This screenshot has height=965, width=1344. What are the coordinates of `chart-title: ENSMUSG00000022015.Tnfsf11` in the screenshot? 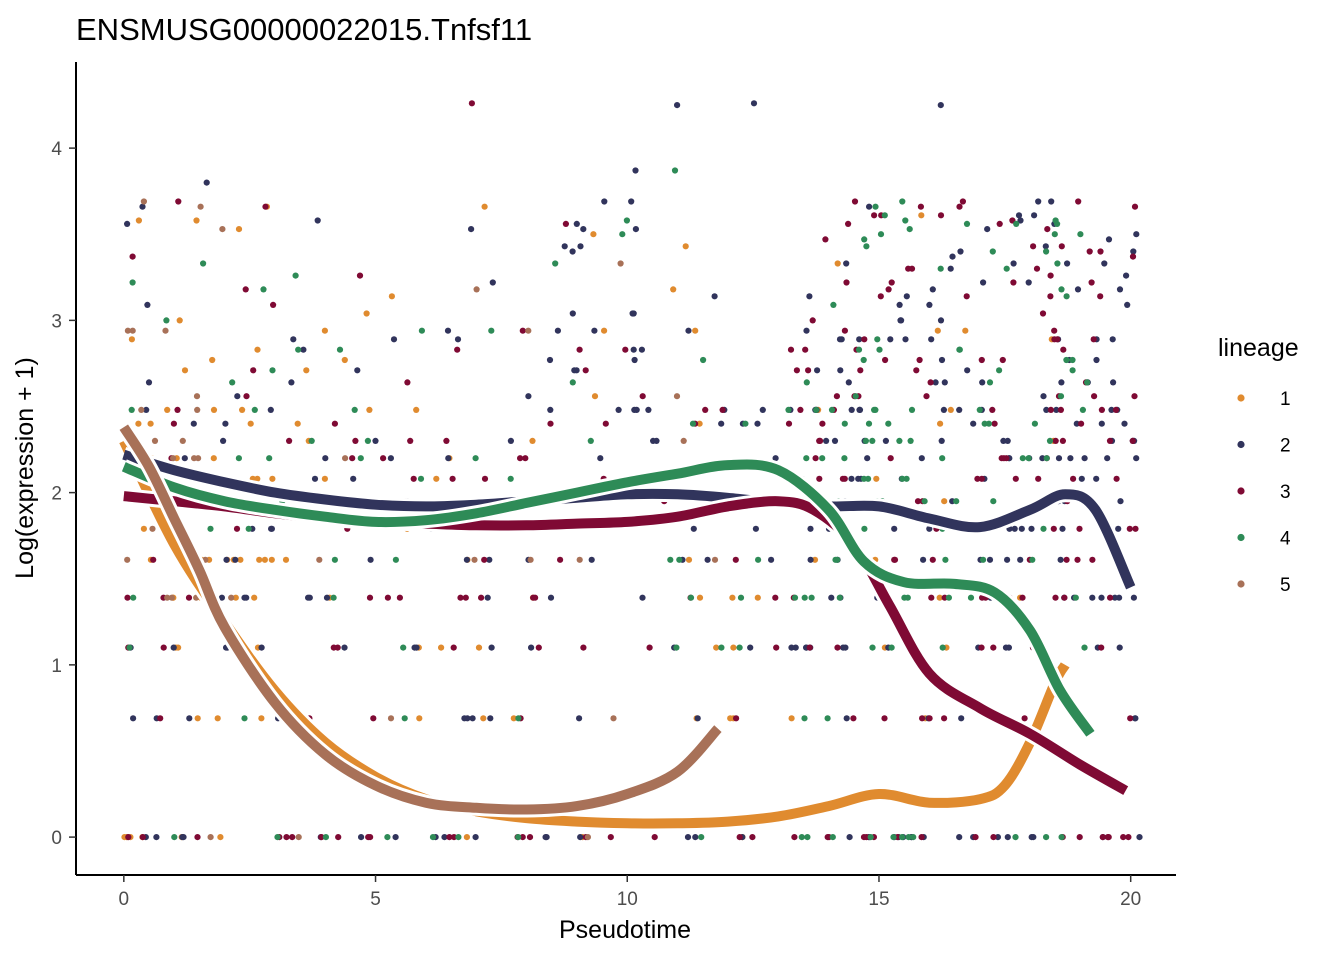 It's located at (304, 29).